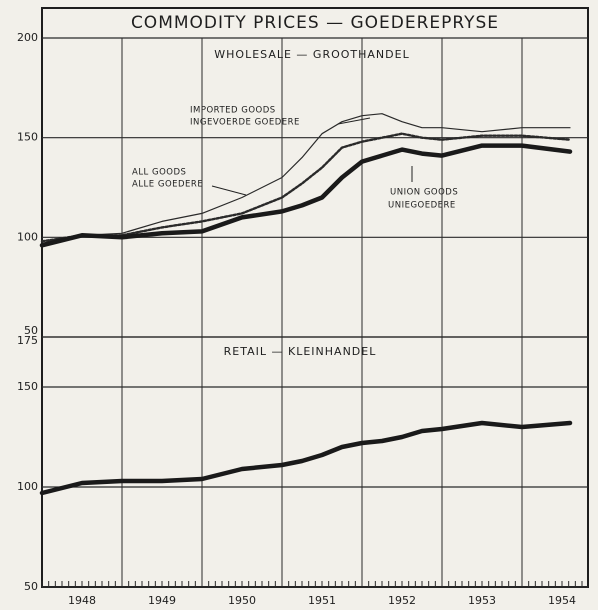 The image size is (598, 610). What do you see at coordinates (245, 123) in the screenshot?
I see `annotation: INGEVOERDE GOEDERE` at bounding box center [245, 123].